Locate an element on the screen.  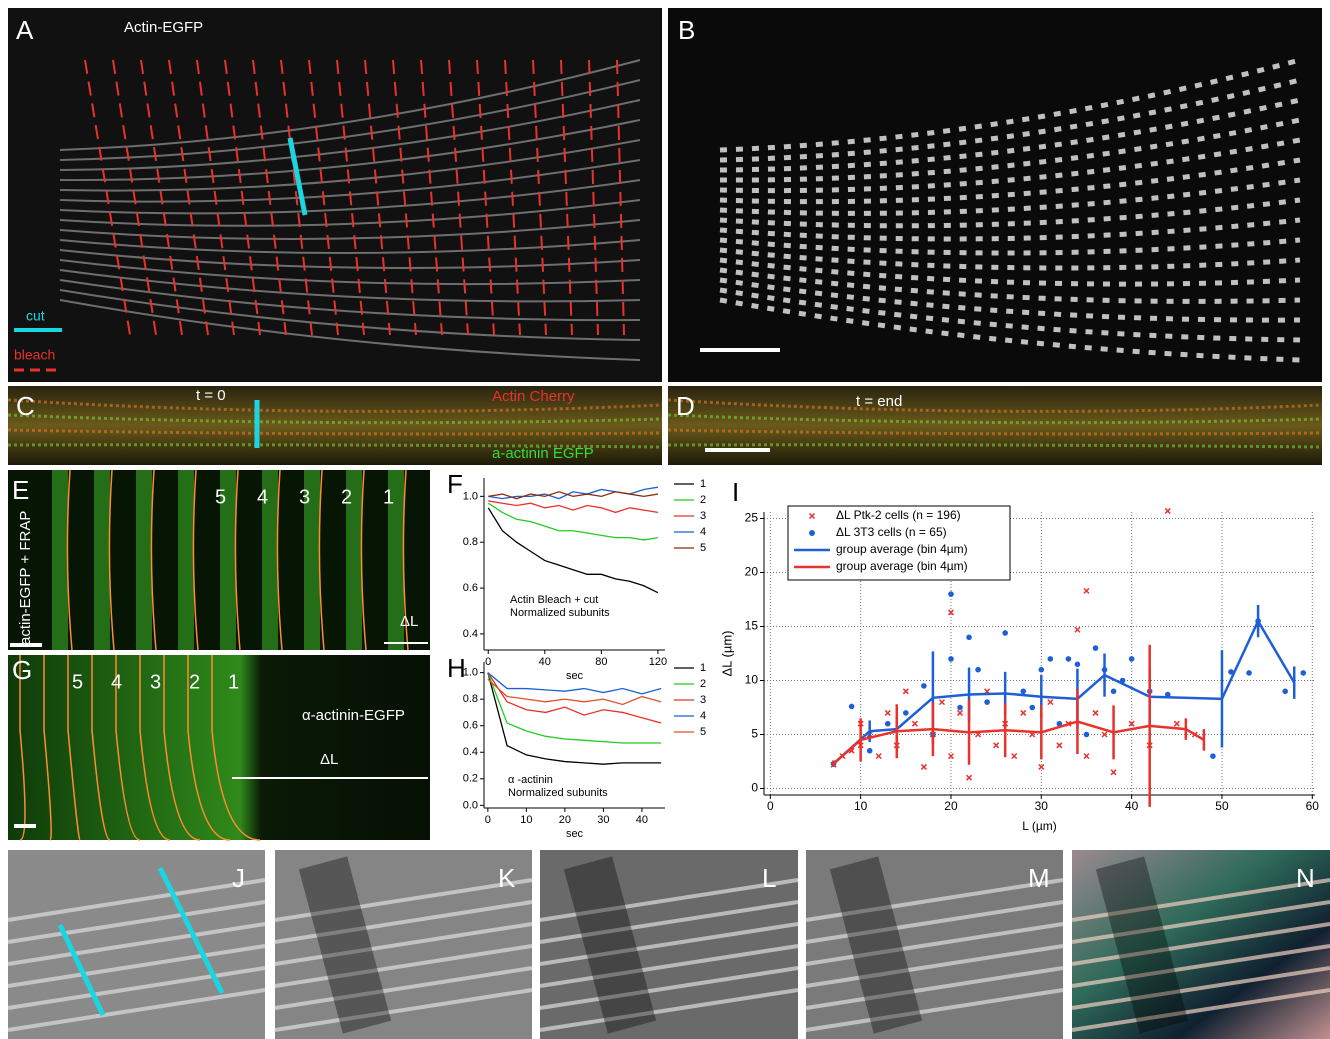
legend-label: 3 is located at coordinates (703, 516).